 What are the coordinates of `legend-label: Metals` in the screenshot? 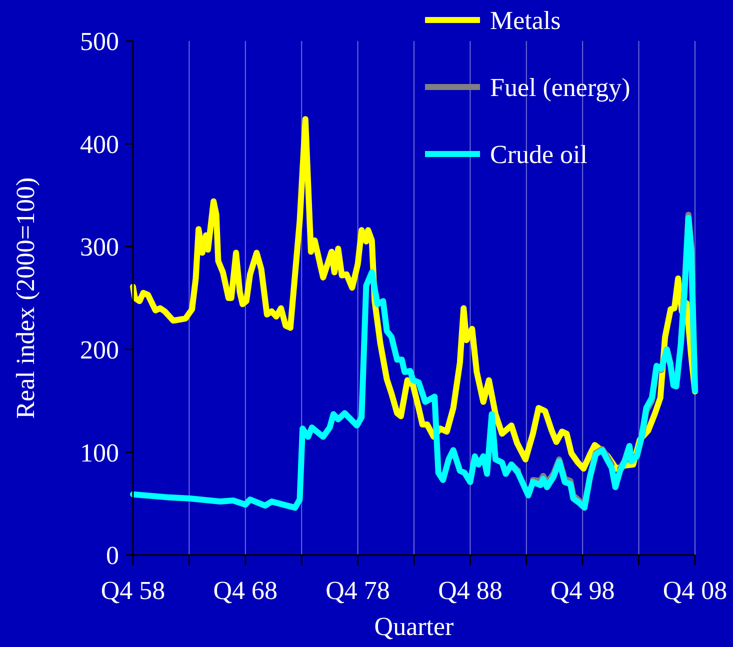 It's located at (525, 20).